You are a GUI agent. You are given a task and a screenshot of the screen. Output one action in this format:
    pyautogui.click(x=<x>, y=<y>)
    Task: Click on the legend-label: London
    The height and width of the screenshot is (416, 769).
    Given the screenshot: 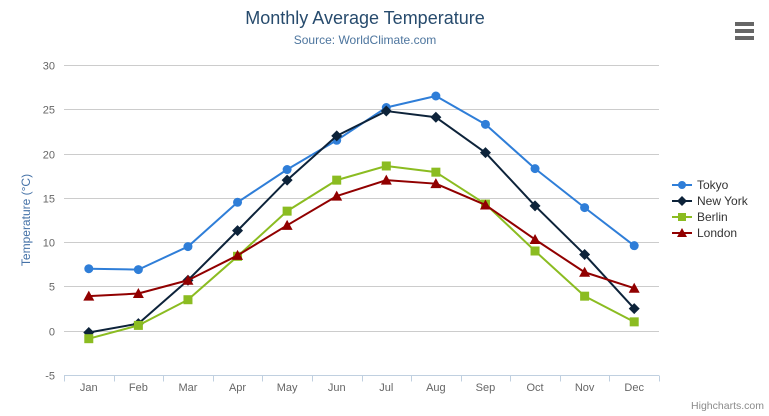 What is the action you would take?
    pyautogui.click(x=717, y=233)
    